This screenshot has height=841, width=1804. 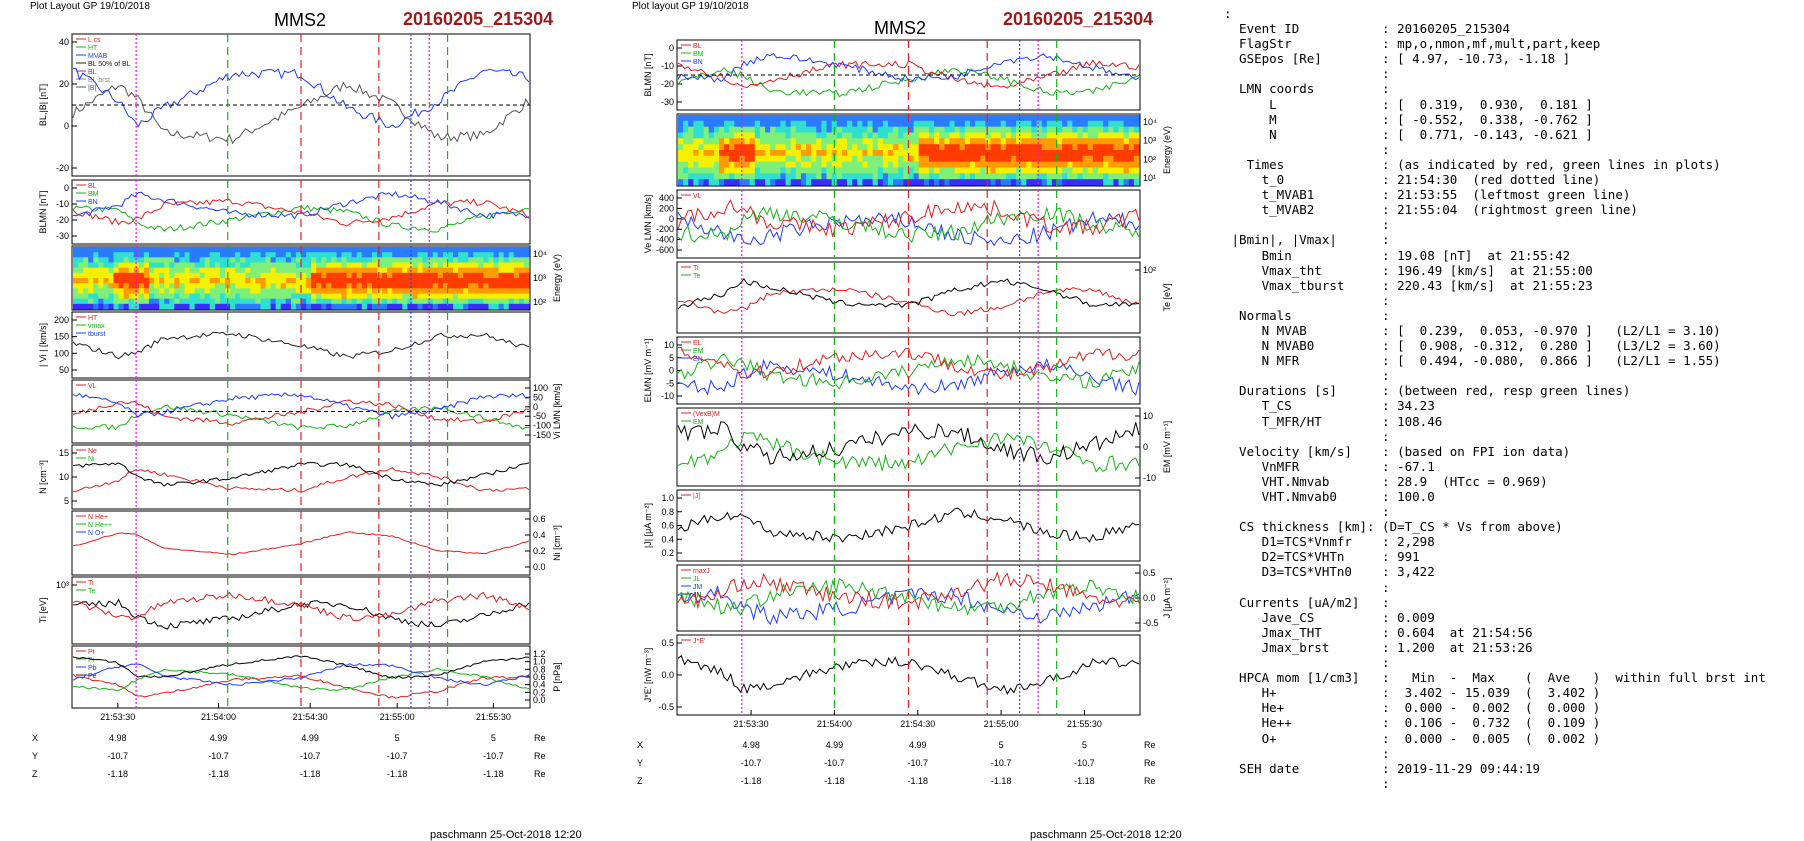 What do you see at coordinates (35, 738) in the screenshot?
I see `position-row-label: X` at bounding box center [35, 738].